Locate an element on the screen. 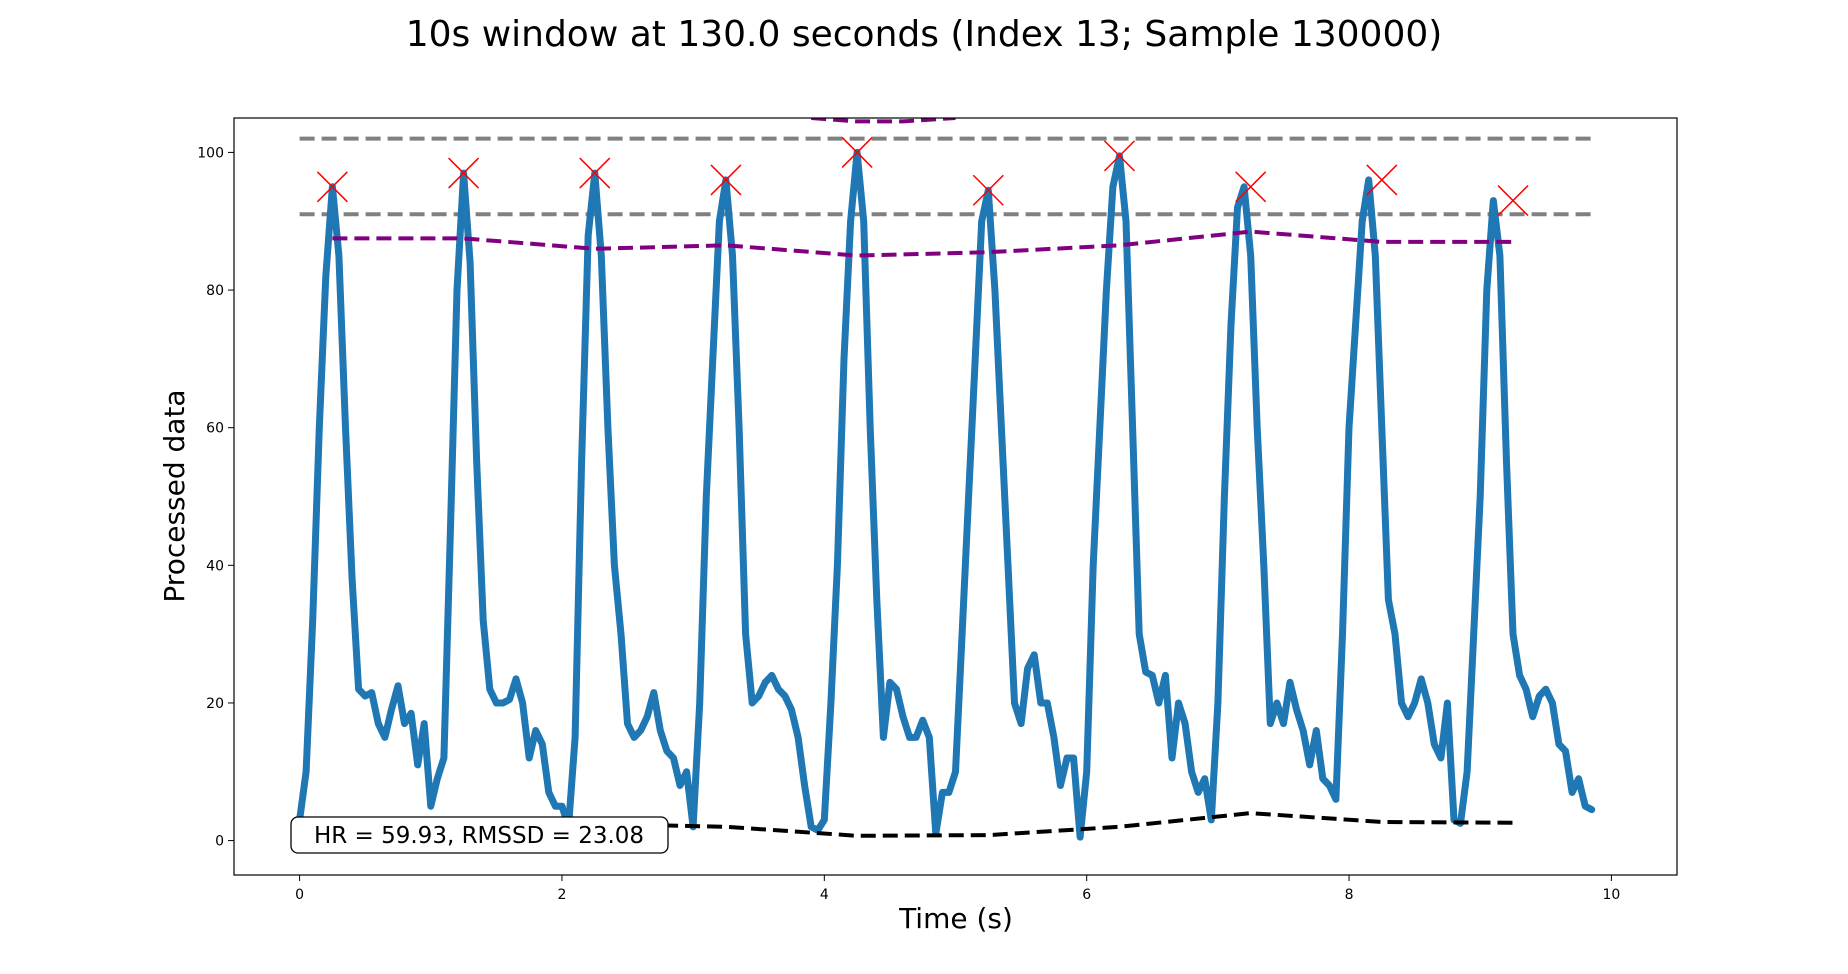 The image size is (1848, 974). x-tick-label: 10 is located at coordinates (1611, 895).